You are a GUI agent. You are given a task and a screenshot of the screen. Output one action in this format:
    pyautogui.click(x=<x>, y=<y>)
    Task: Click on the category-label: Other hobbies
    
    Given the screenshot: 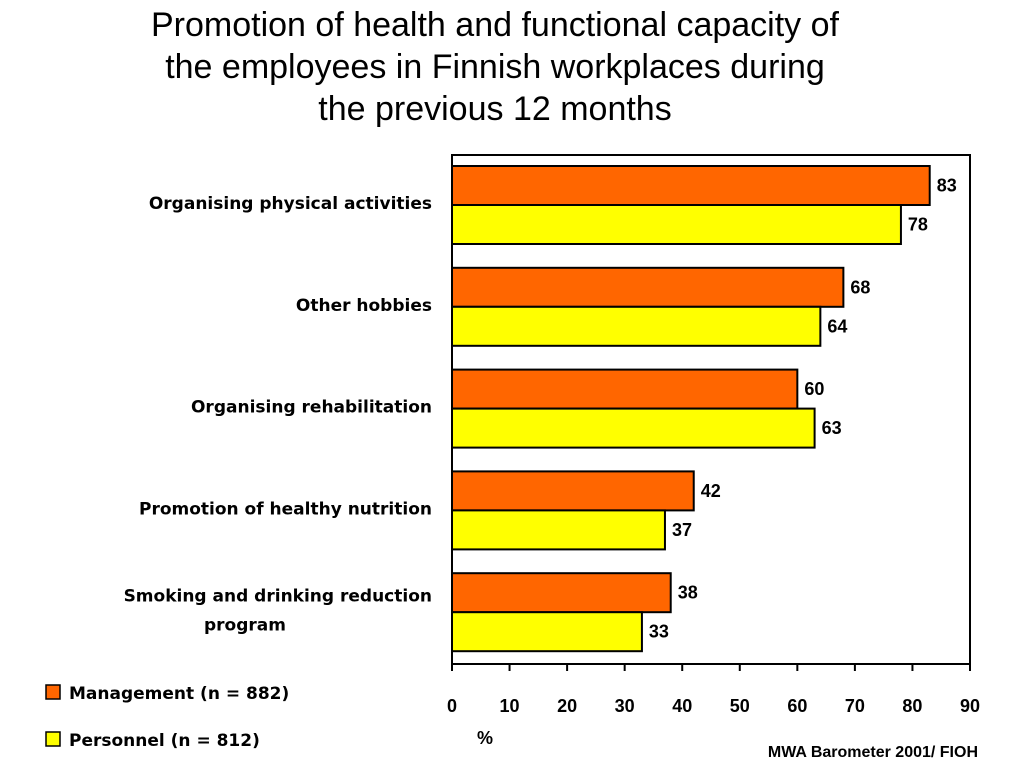 What is the action you would take?
    pyautogui.click(x=364, y=306)
    